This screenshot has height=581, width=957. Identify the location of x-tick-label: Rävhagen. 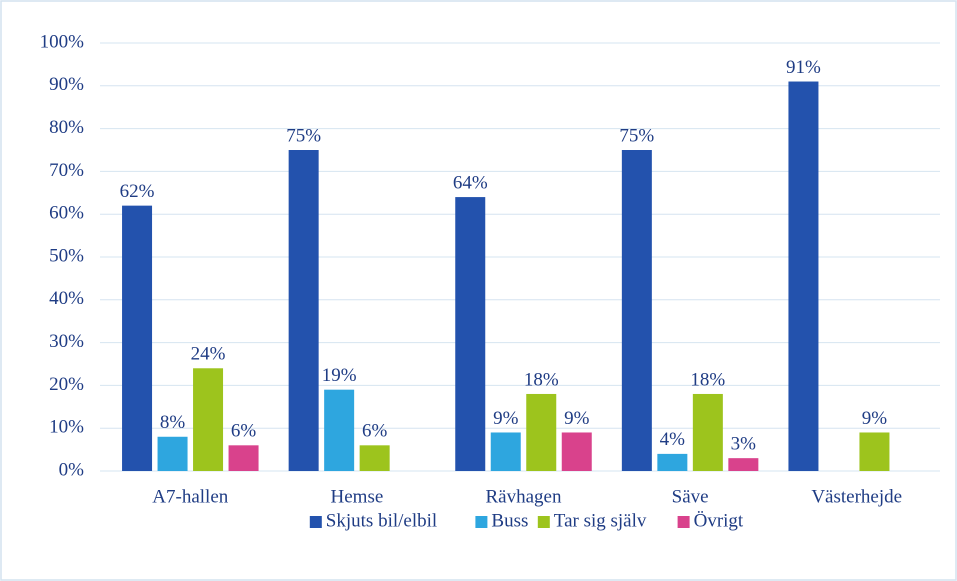
(524, 496).